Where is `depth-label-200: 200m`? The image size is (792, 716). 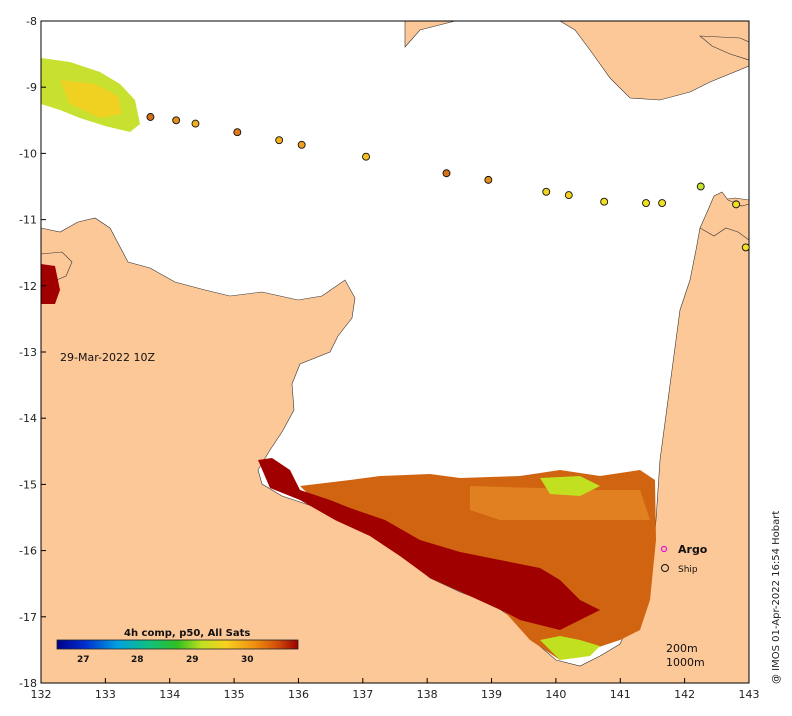
depth-label-200: 200m is located at coordinates (682, 648).